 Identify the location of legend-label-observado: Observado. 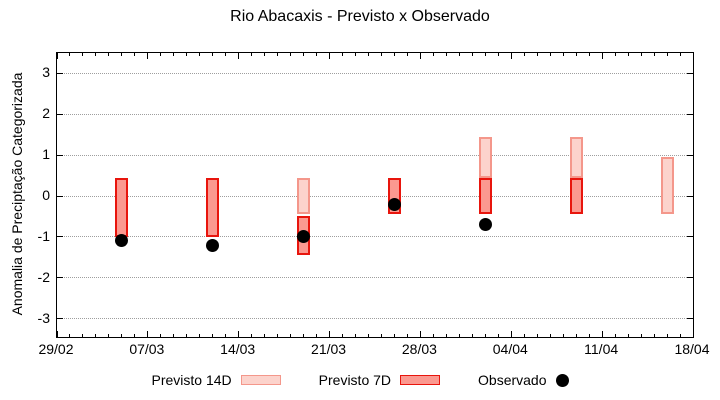
(512, 380).